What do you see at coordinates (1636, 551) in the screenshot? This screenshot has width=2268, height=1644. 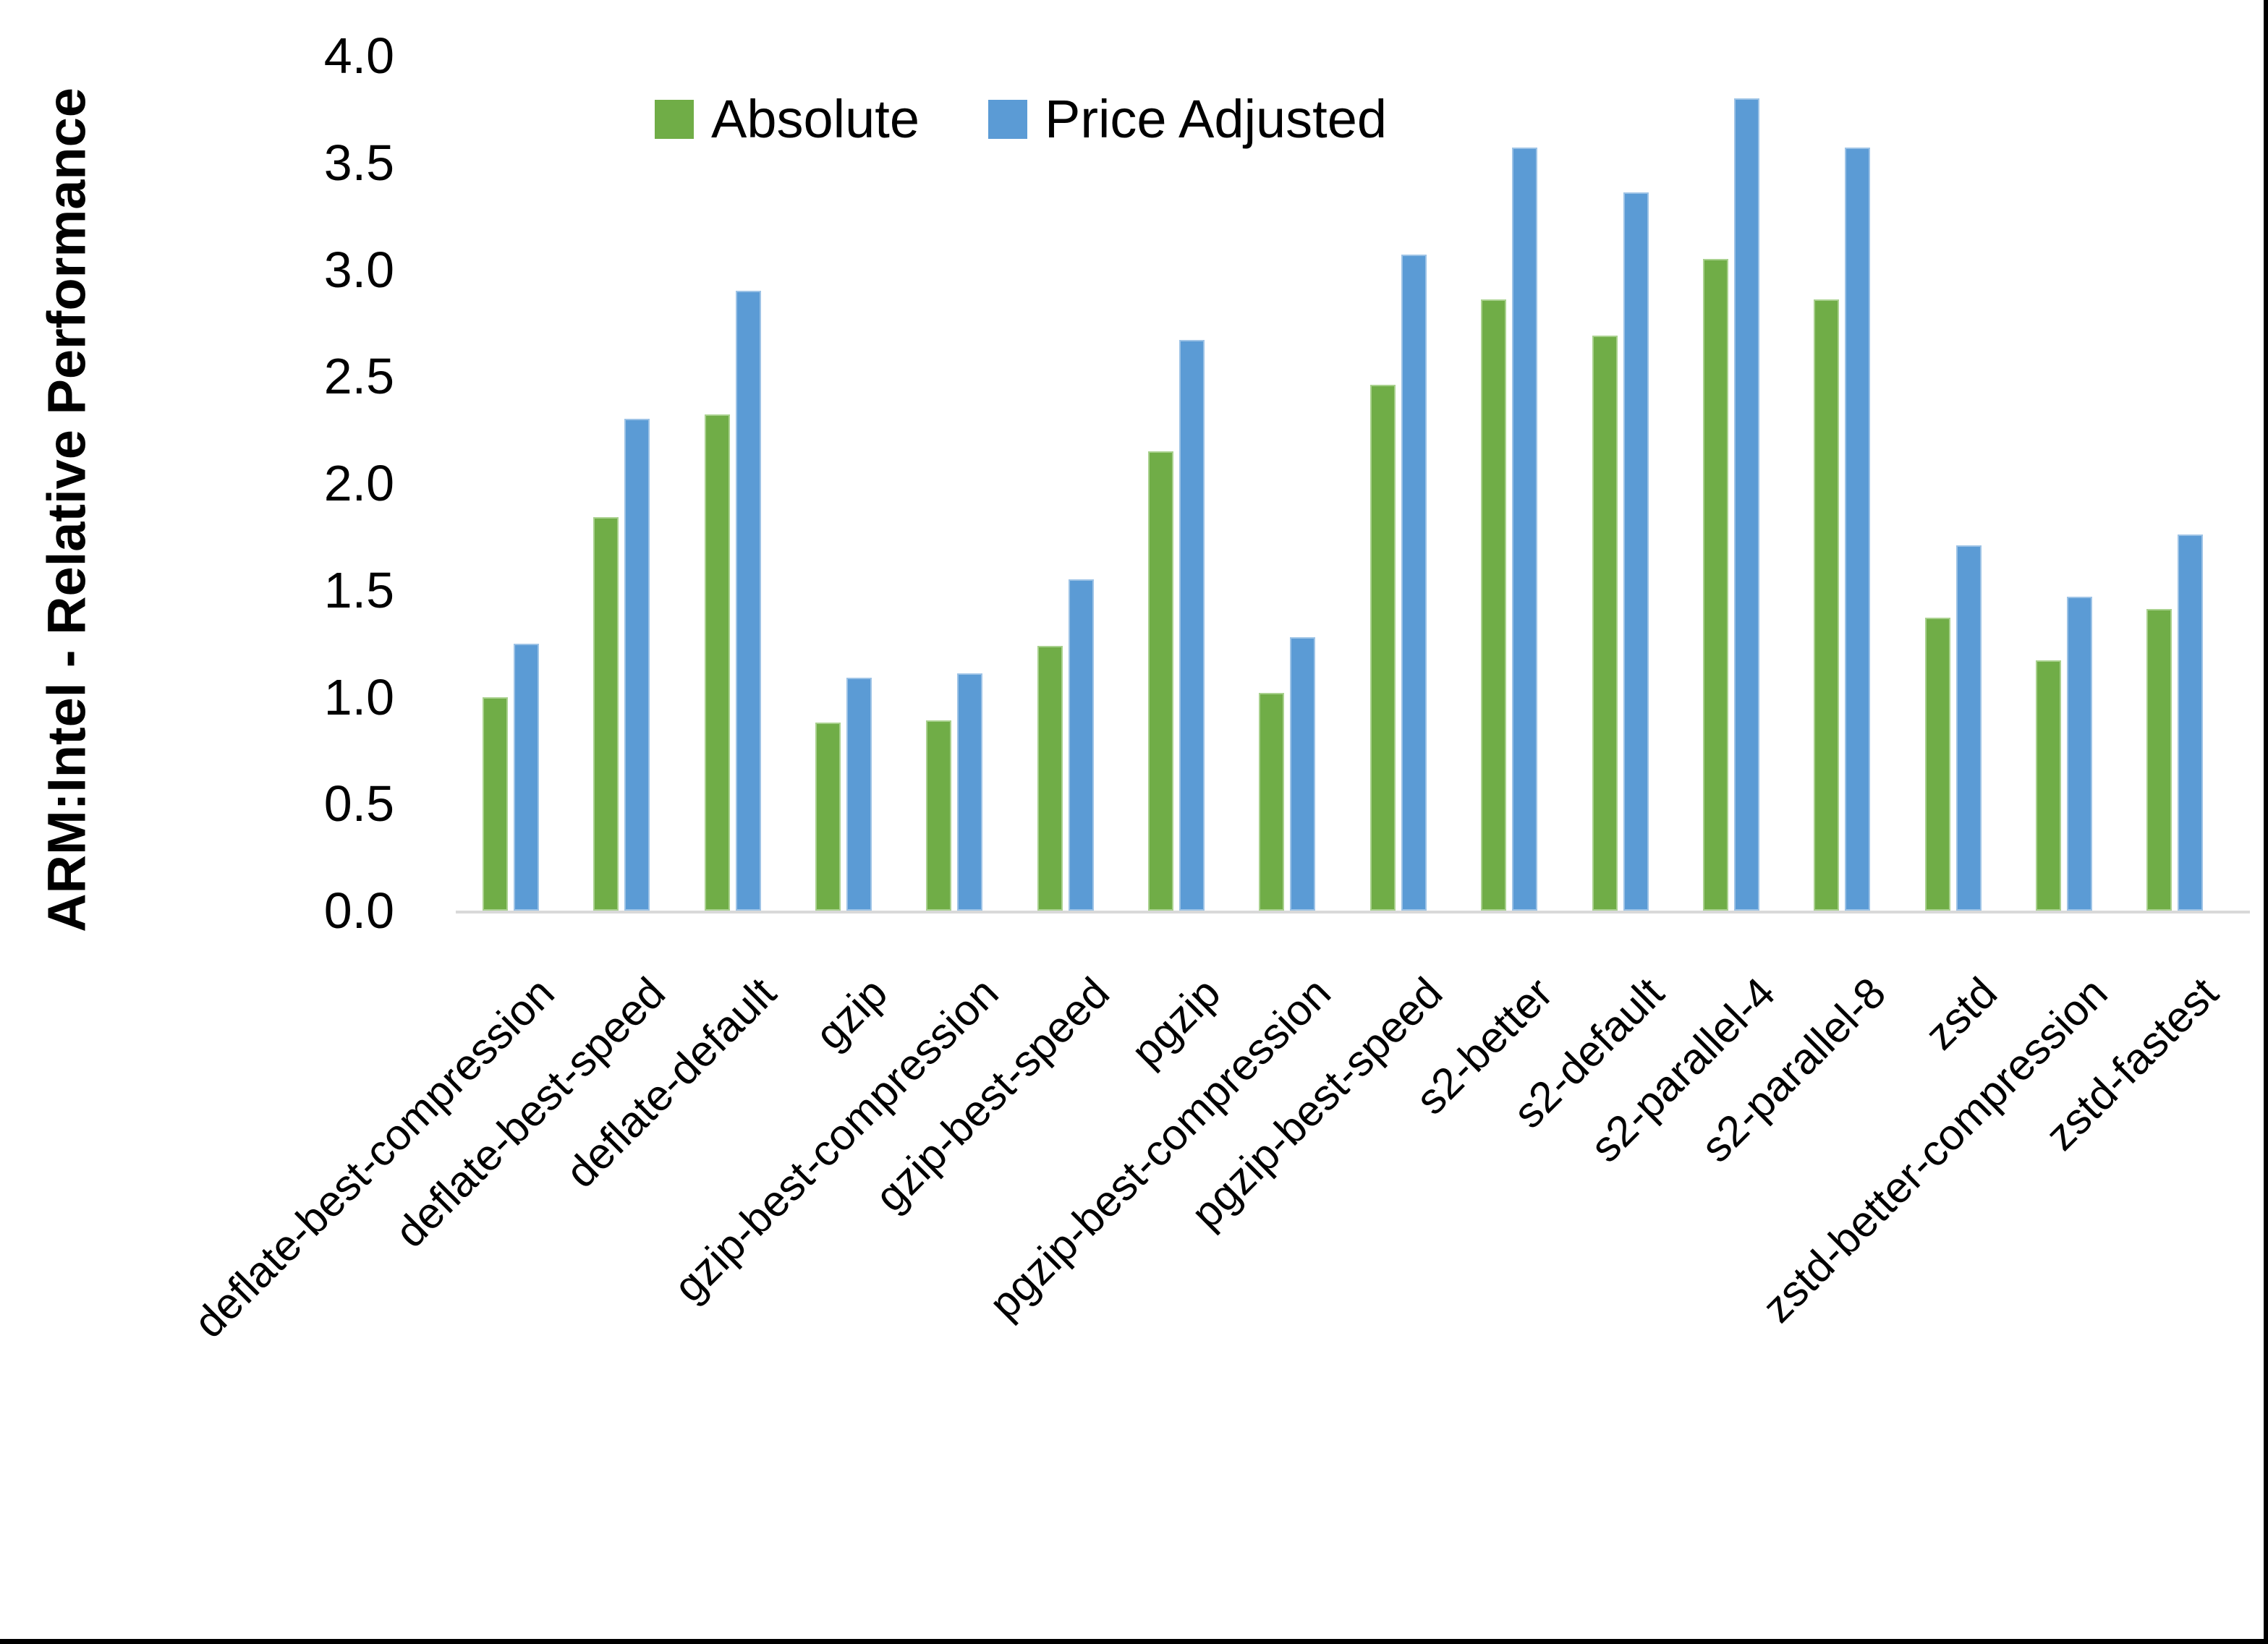 I see `bar-price-adjusted-s2-default` at bounding box center [1636, 551].